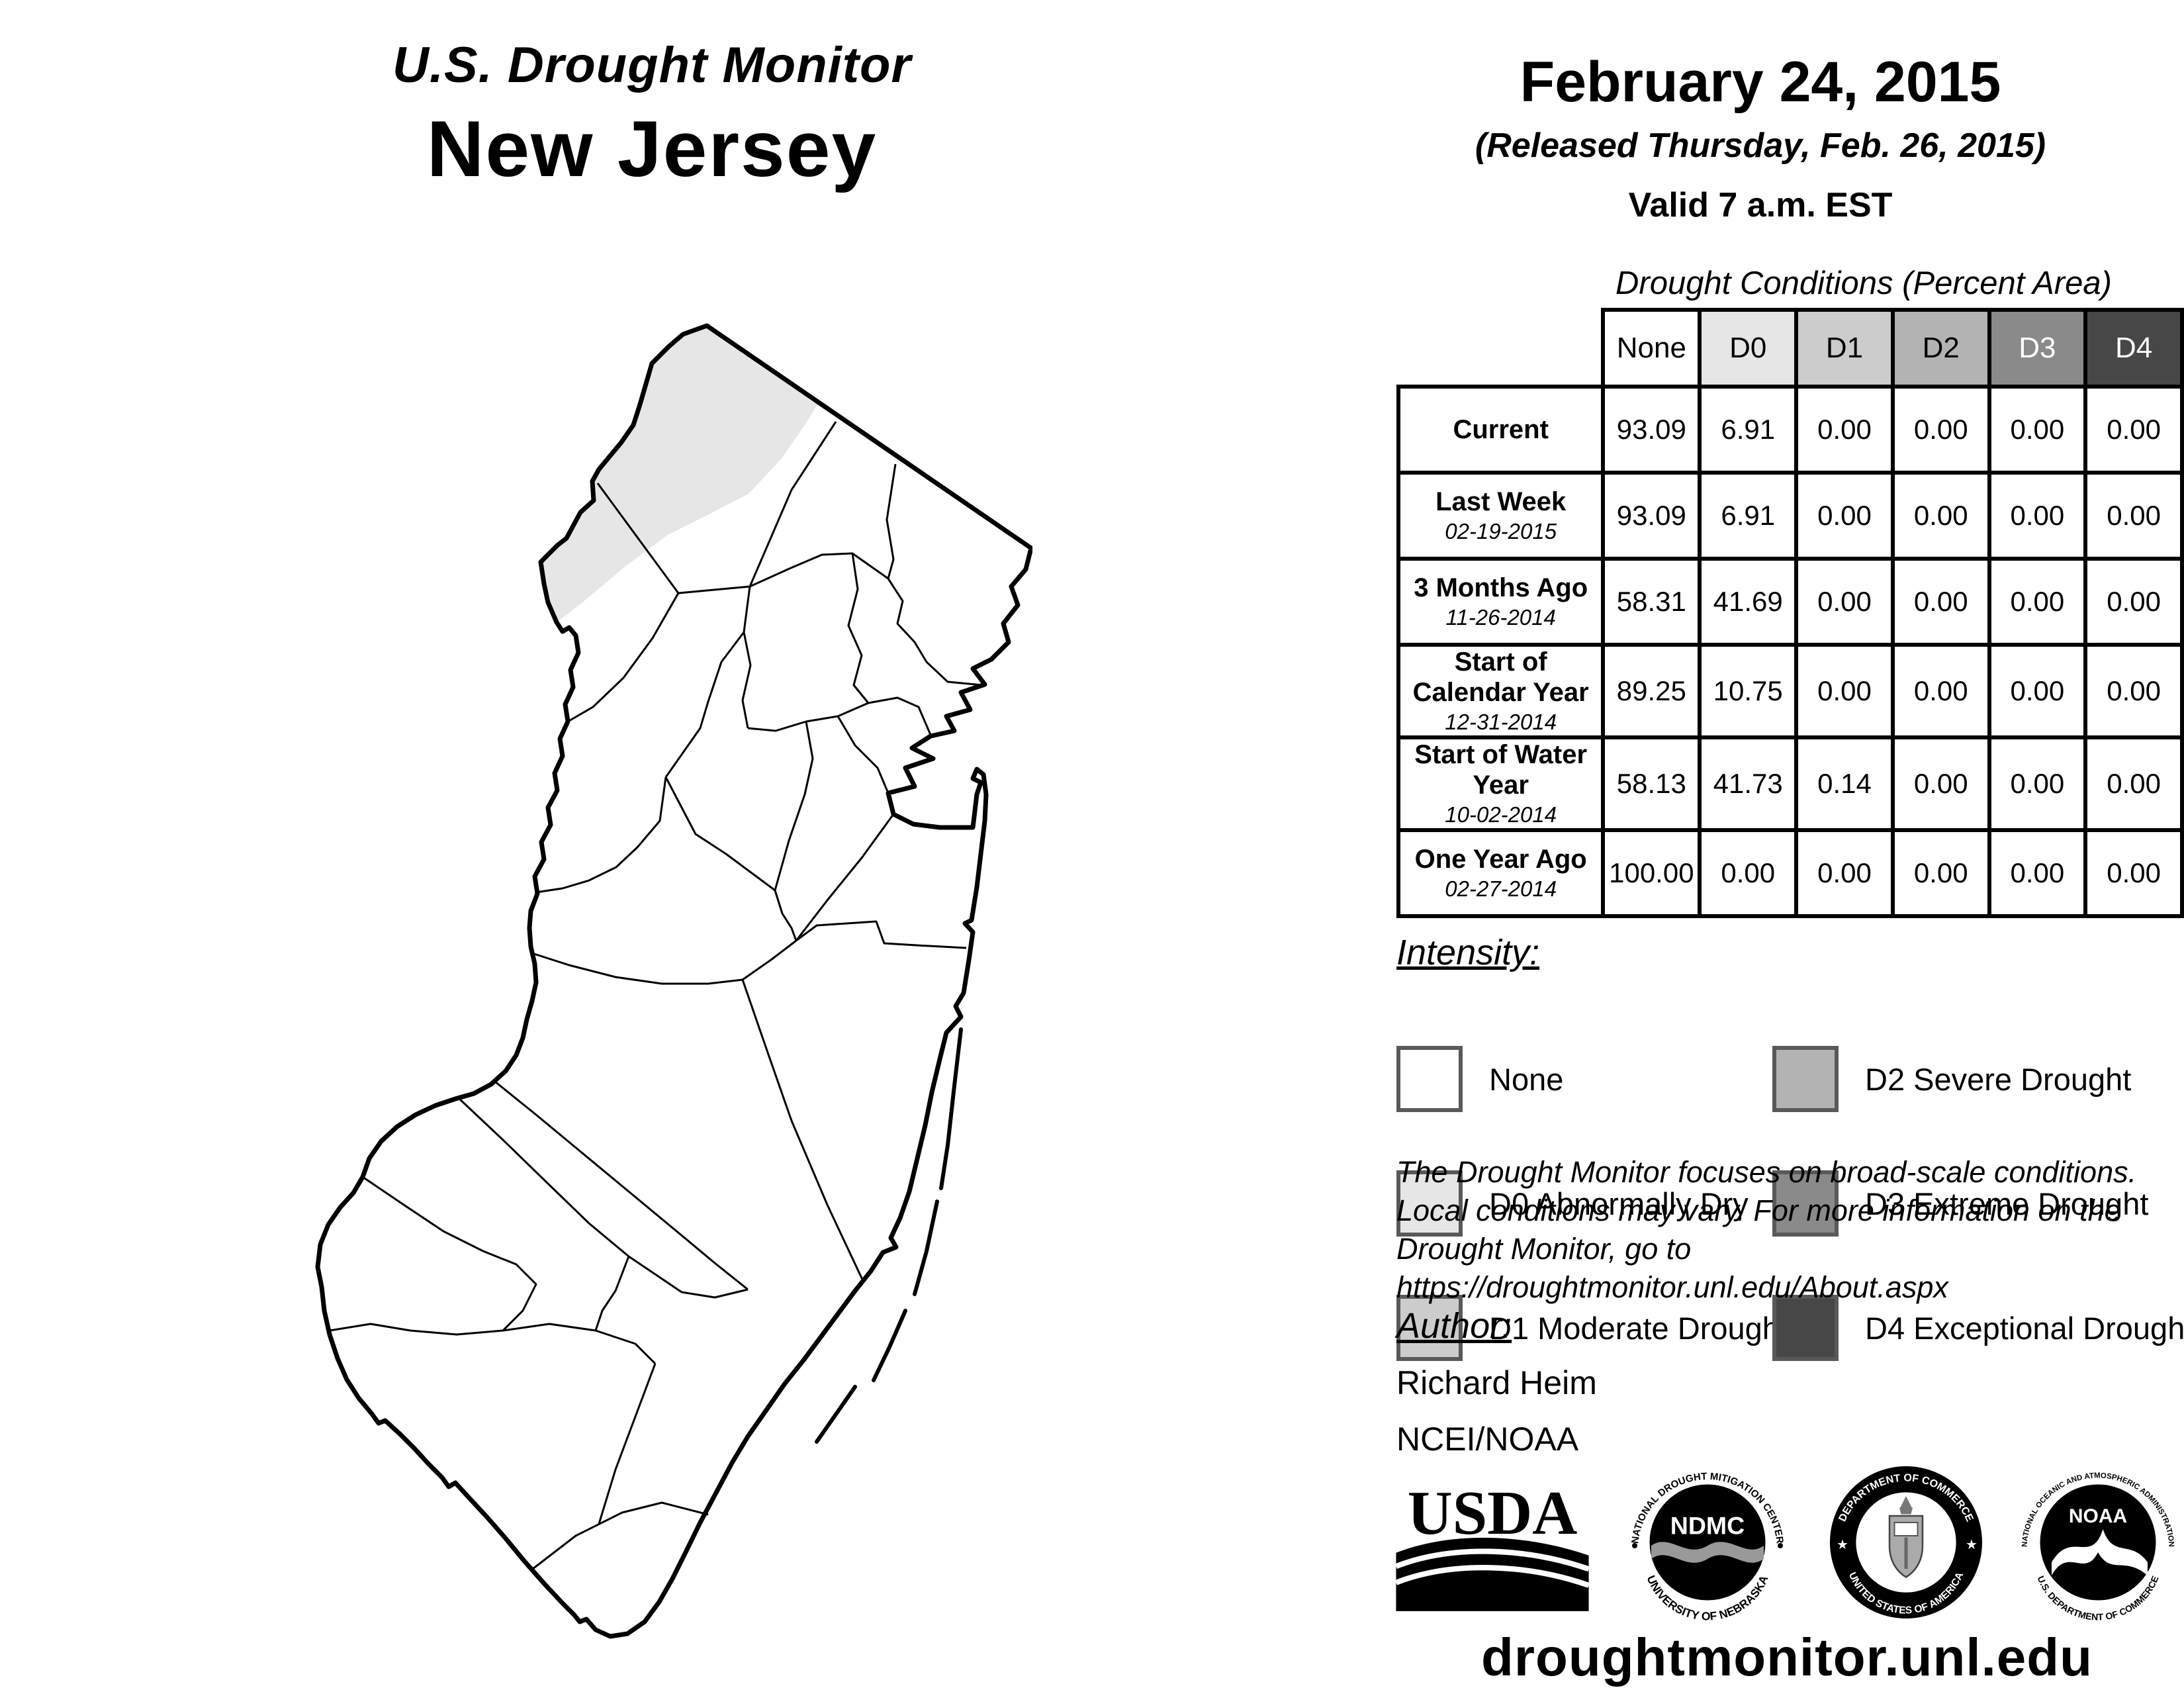 Image resolution: width=2184 pixels, height=1688 pixels. I want to click on legend-label-none: None, so click(1527, 1079).